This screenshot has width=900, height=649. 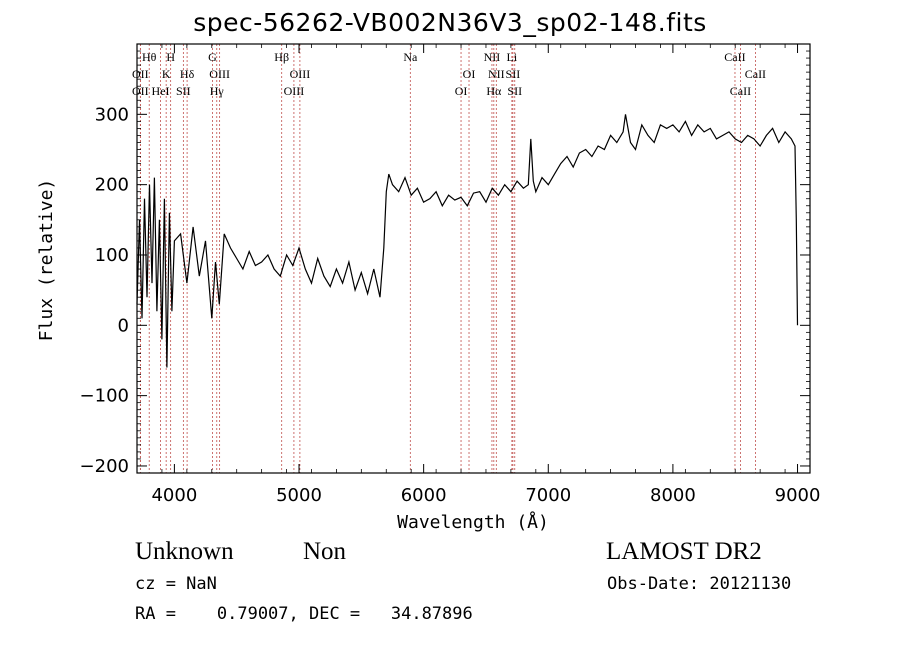 I want to click on line-marker-label-11: Hβ, so click(x=281, y=57).